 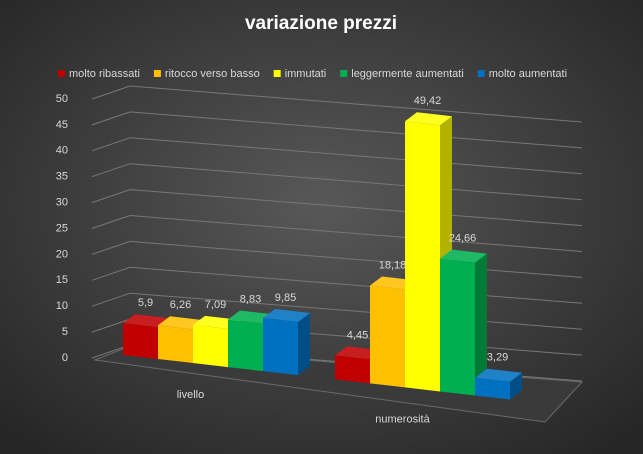 What do you see at coordinates (497, 358) in the screenshot?
I see `value-label: 3,29` at bounding box center [497, 358].